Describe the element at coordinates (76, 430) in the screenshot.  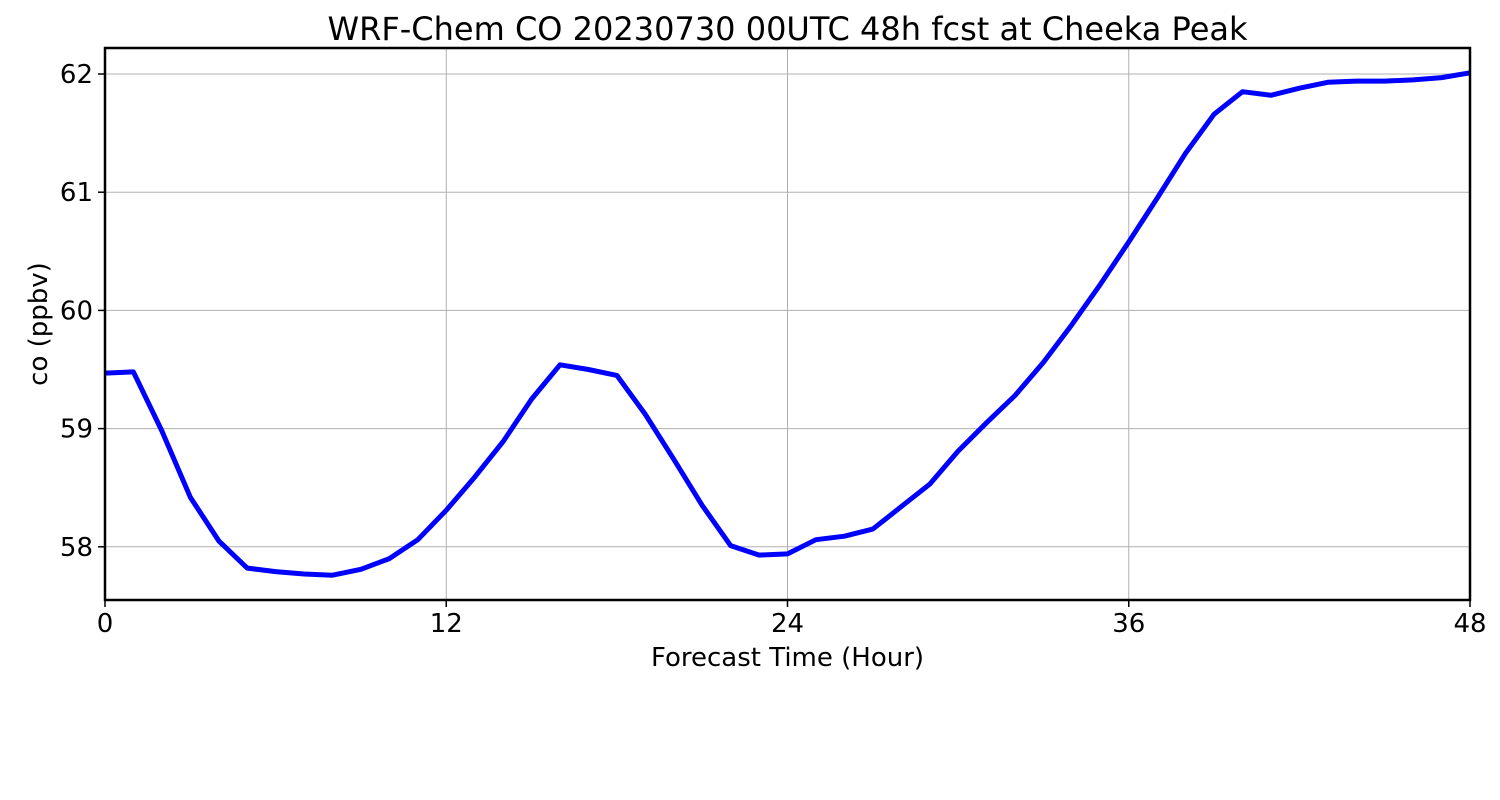
I see `y-tick-label: 59` at that location.